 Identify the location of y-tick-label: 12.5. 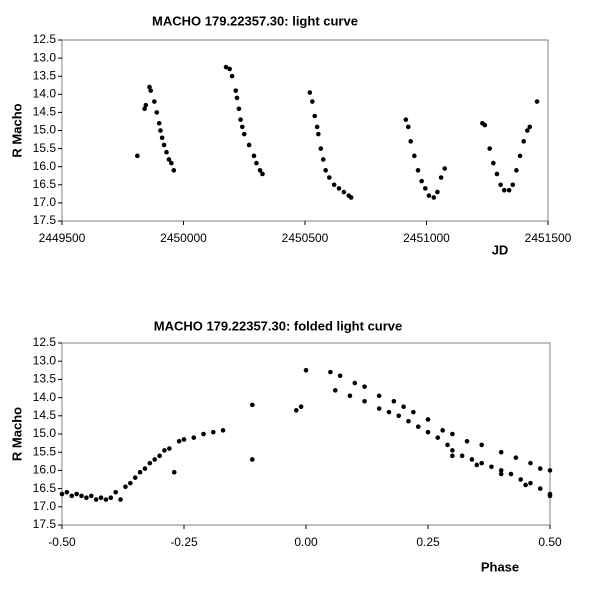
(45, 342).